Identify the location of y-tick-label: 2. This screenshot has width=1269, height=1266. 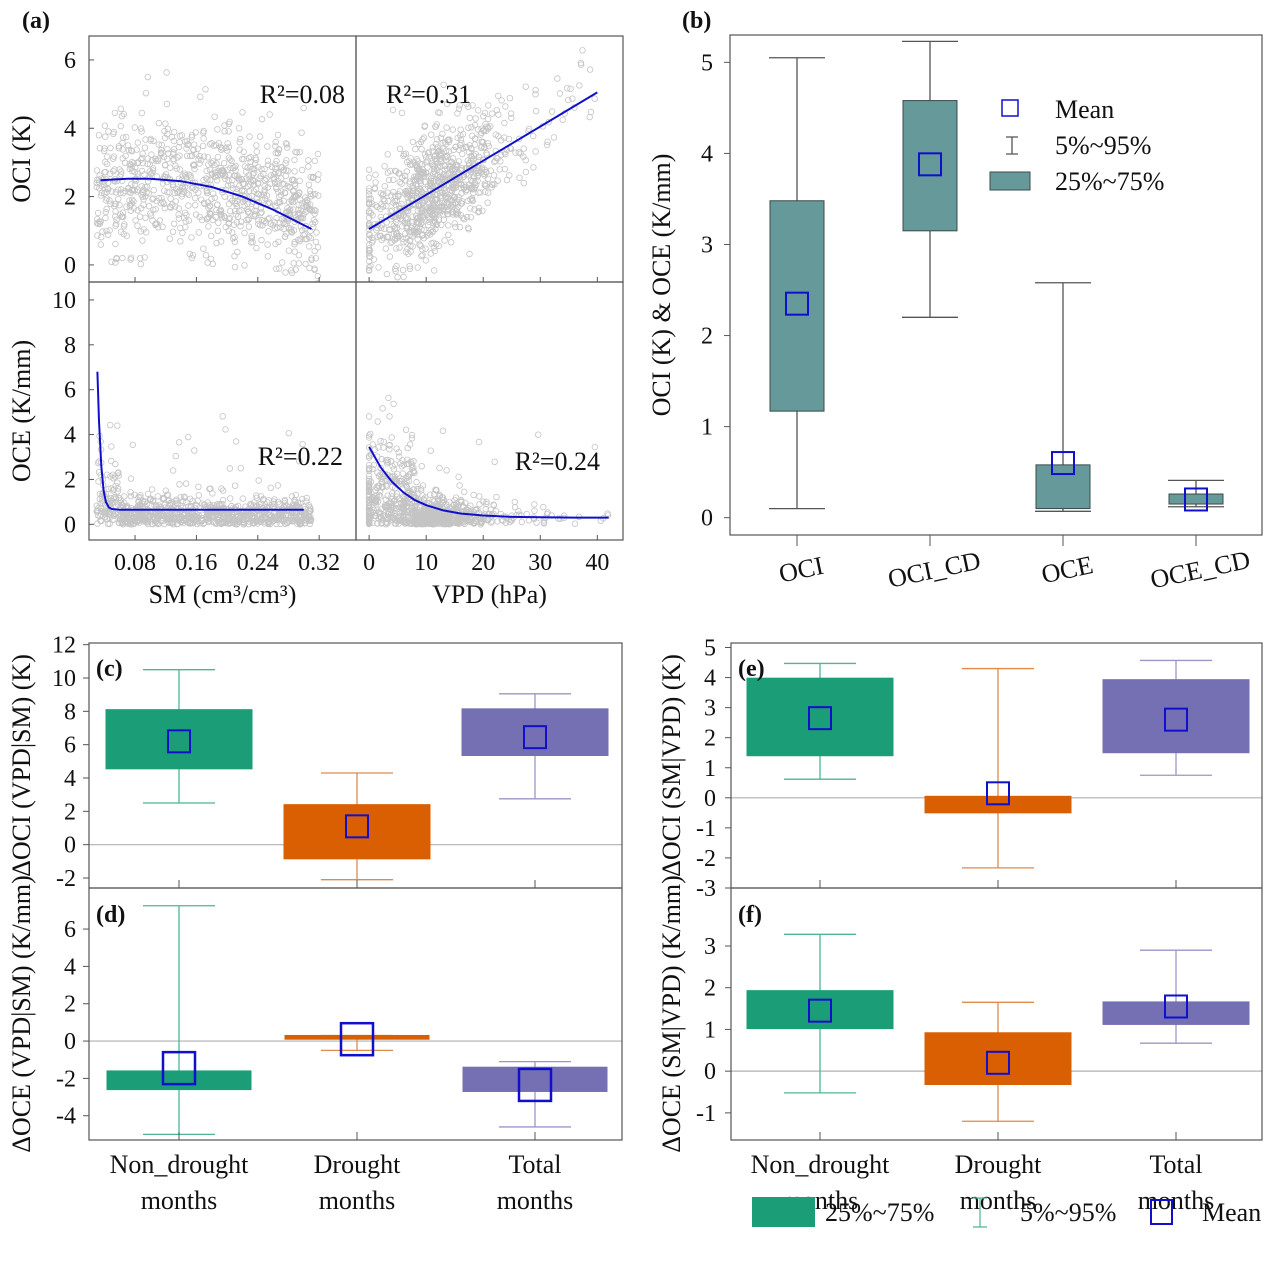
(707, 337).